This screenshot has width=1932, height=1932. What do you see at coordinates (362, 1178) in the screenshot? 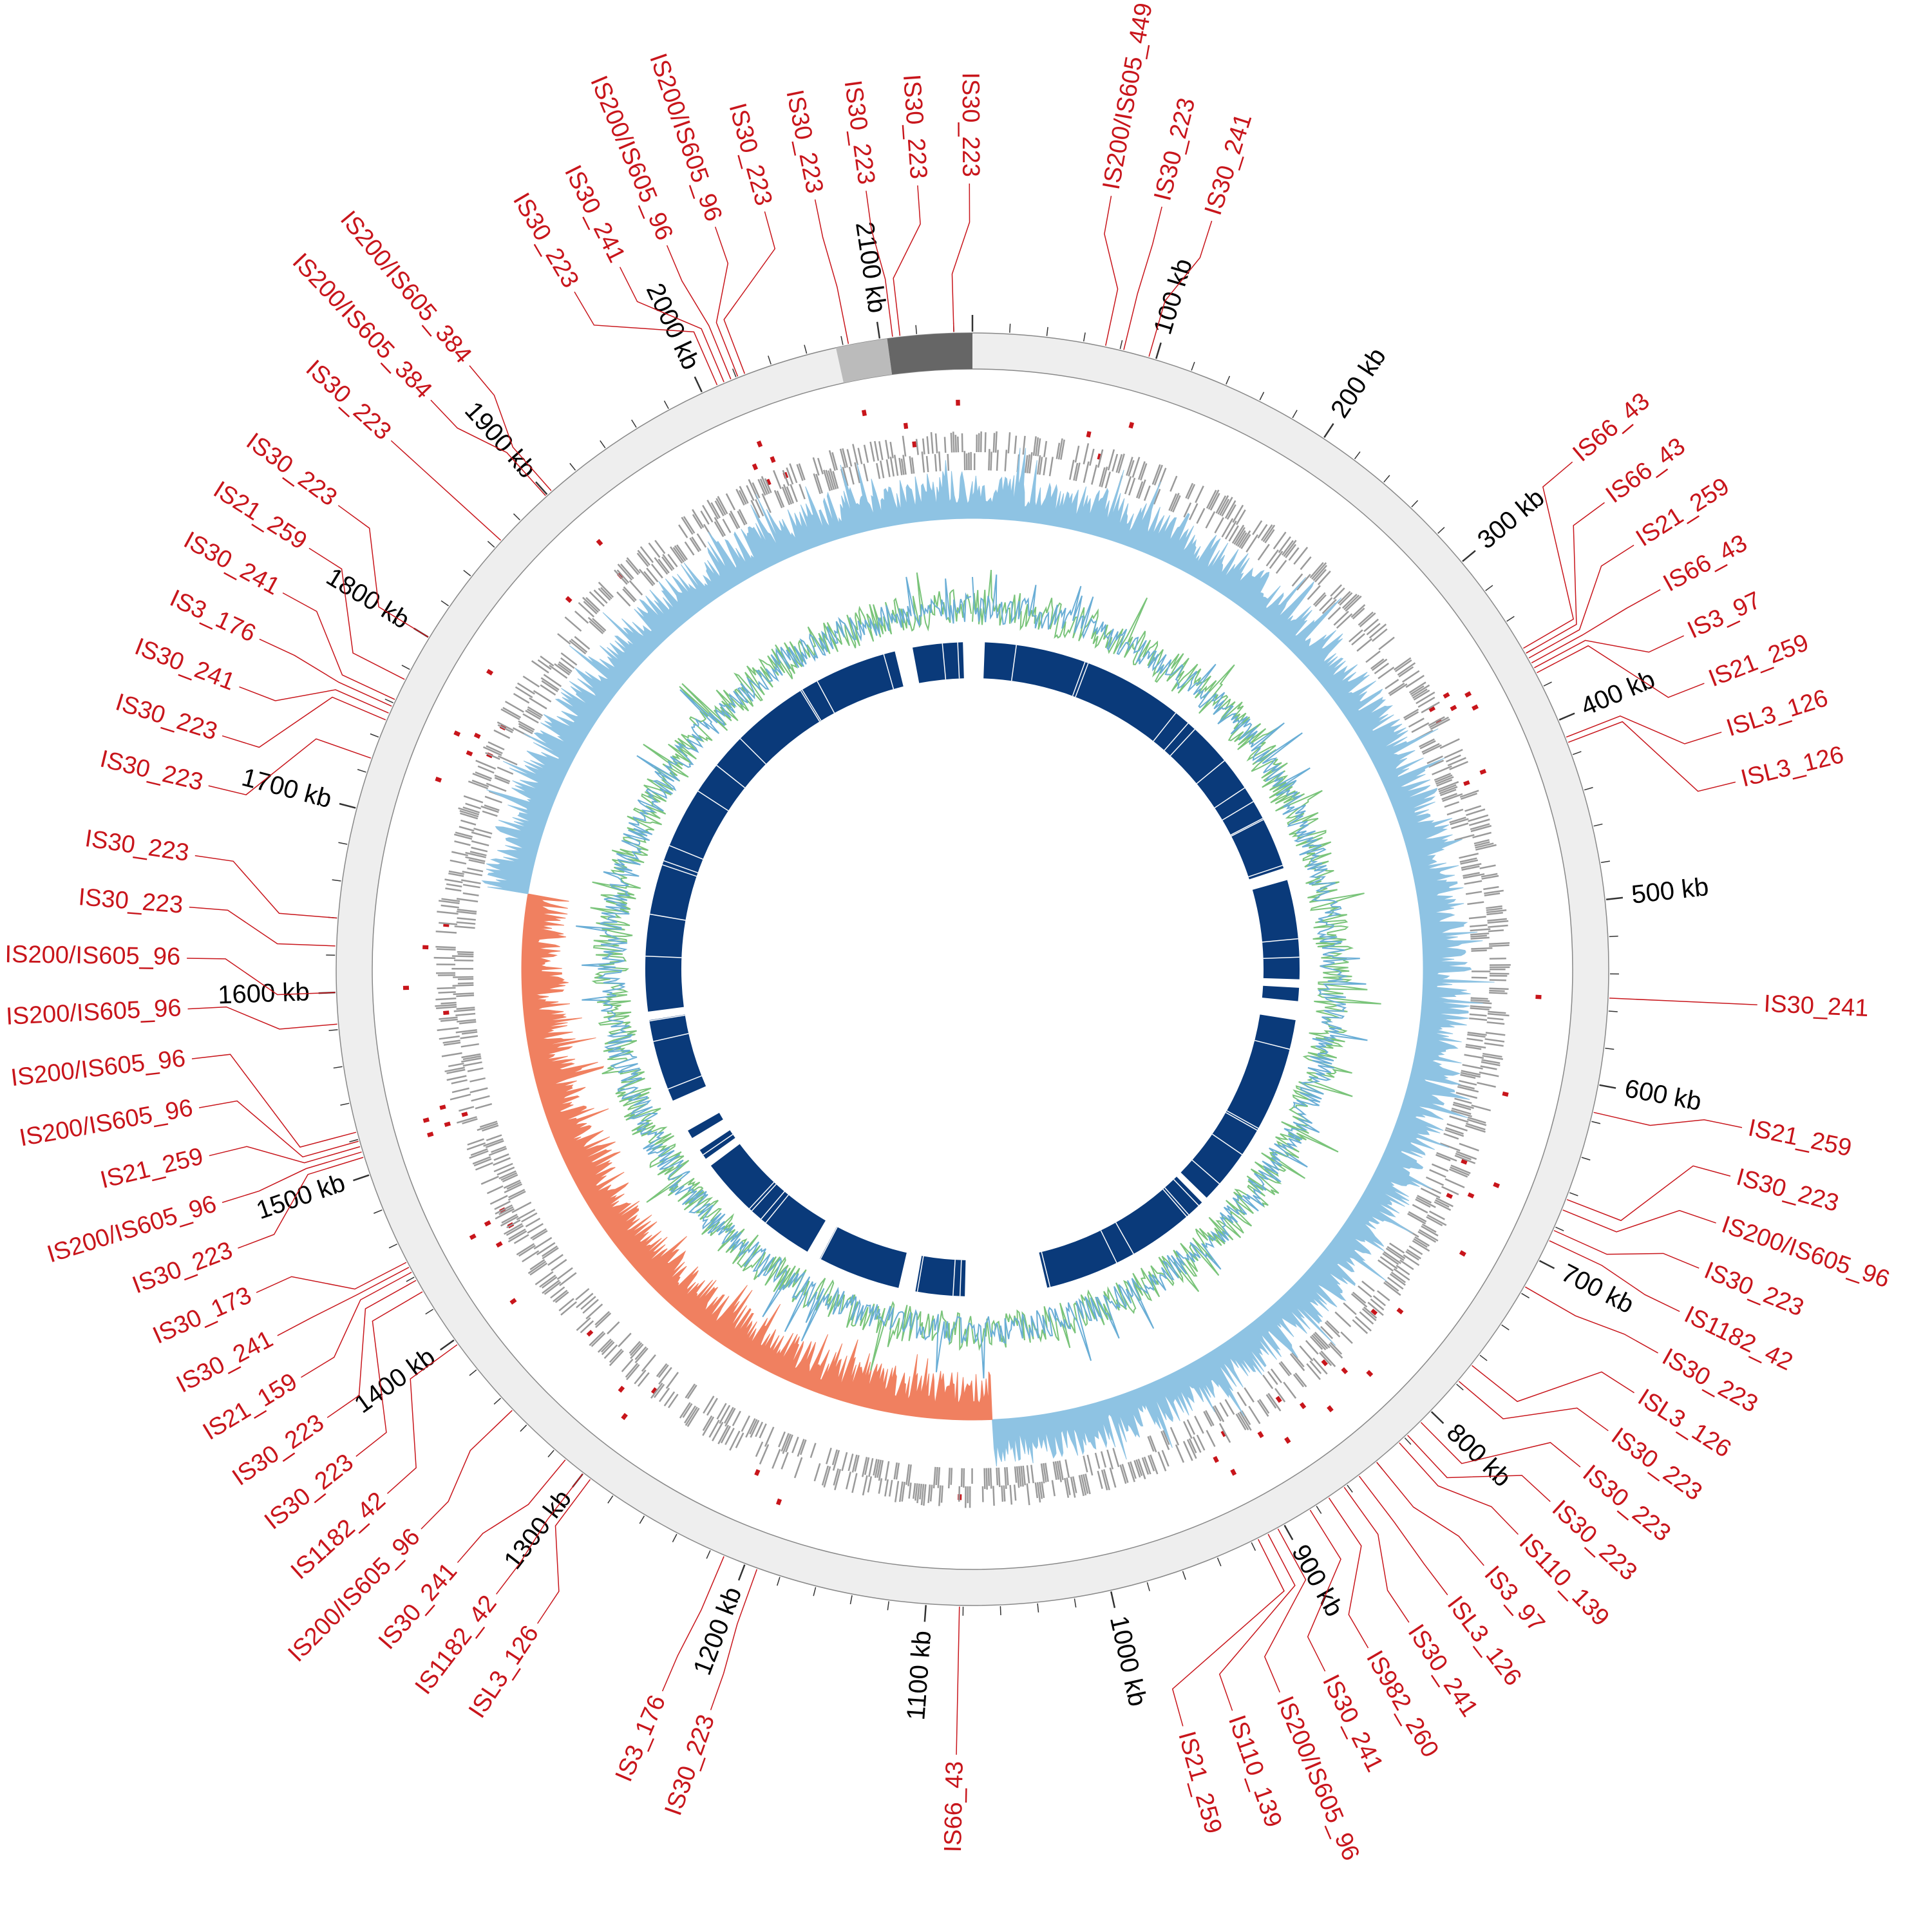
I see `major-tick` at bounding box center [362, 1178].